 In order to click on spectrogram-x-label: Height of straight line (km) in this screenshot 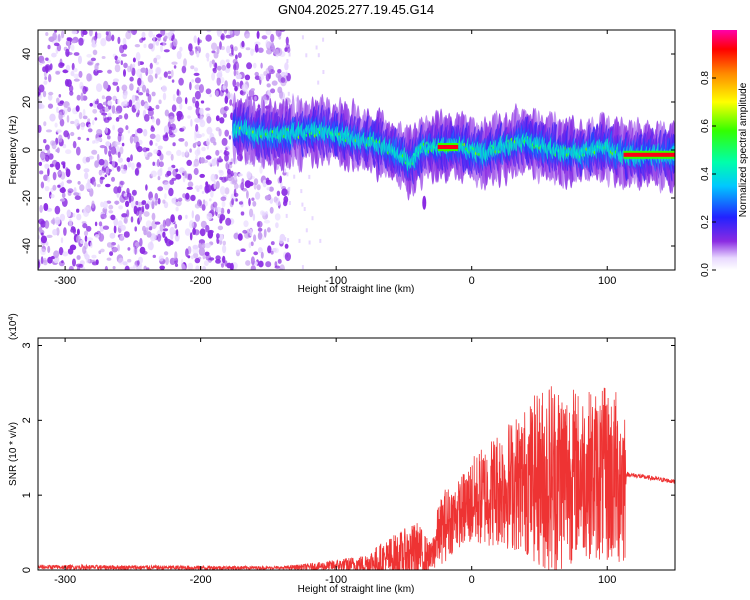, I will do `click(356, 289)`.